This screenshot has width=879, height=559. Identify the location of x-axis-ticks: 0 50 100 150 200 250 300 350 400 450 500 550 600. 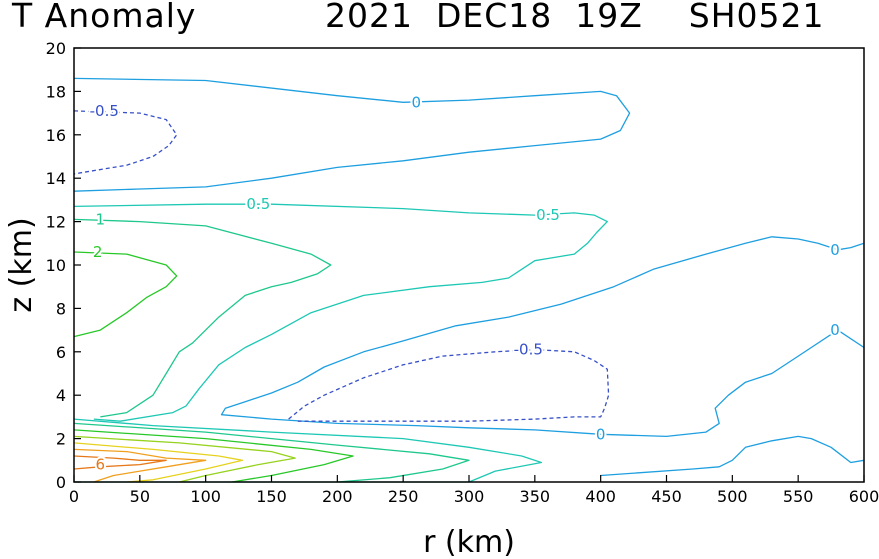
(474, 490).